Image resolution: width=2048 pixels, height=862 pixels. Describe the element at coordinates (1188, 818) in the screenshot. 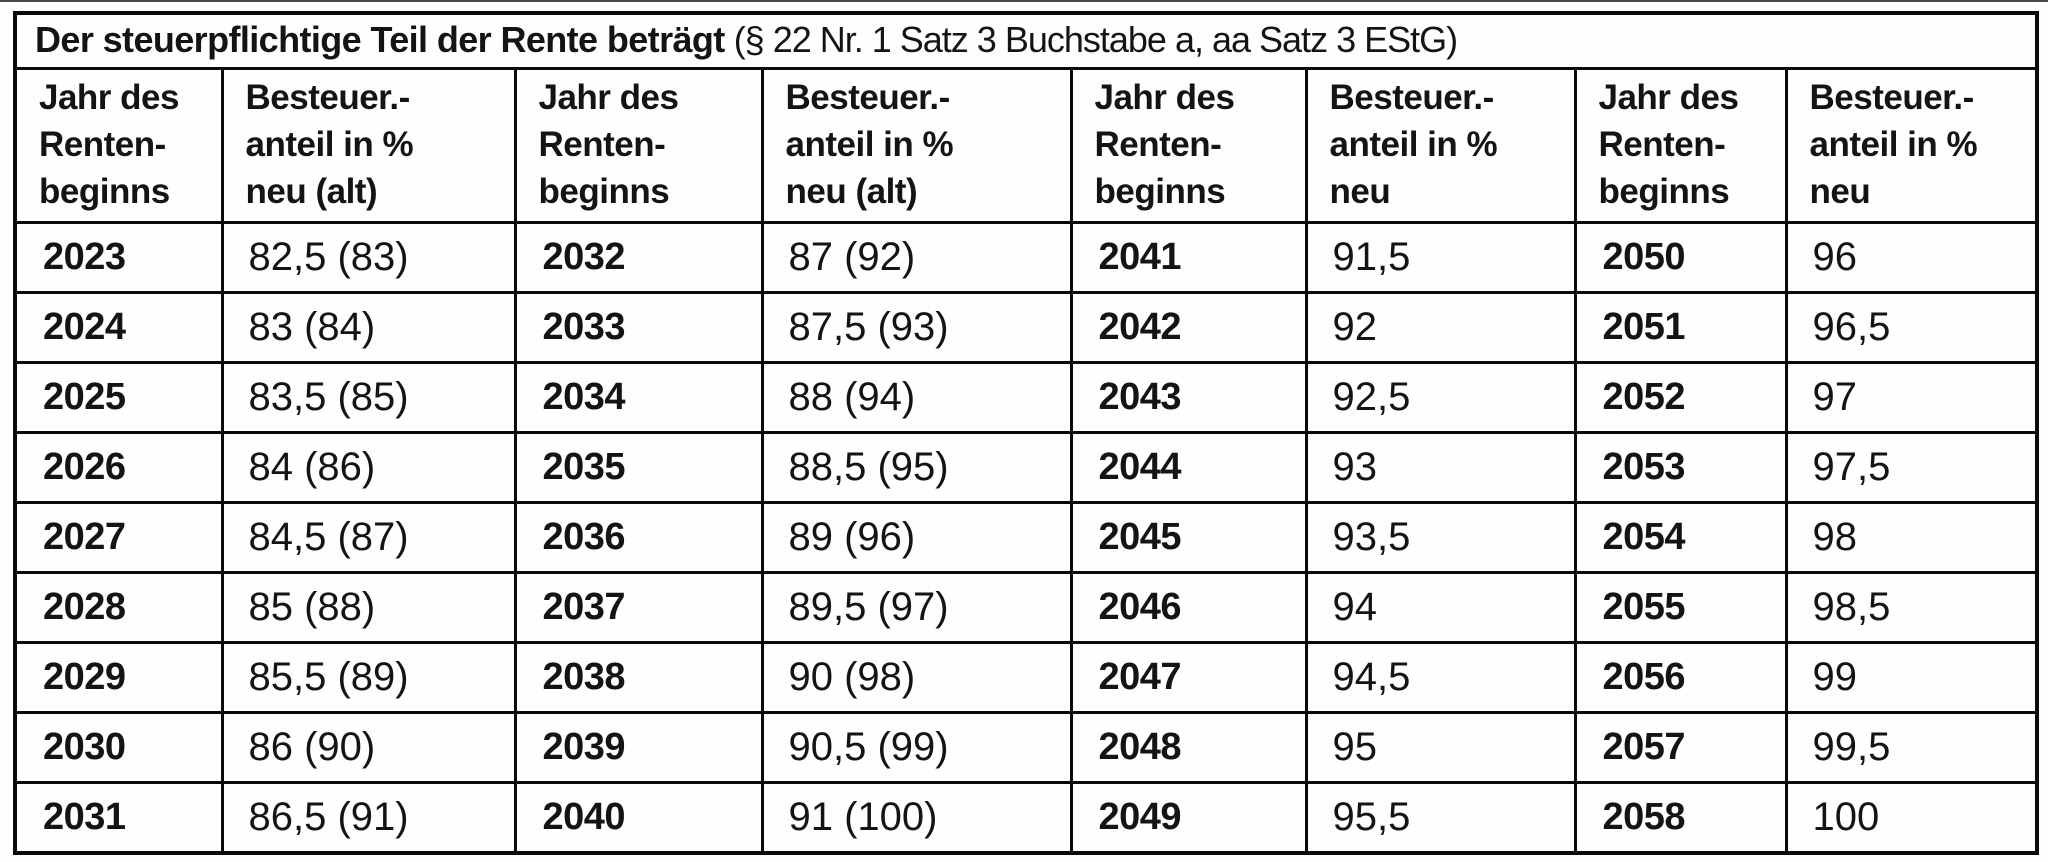

I see `year-cell: 2049` at that location.